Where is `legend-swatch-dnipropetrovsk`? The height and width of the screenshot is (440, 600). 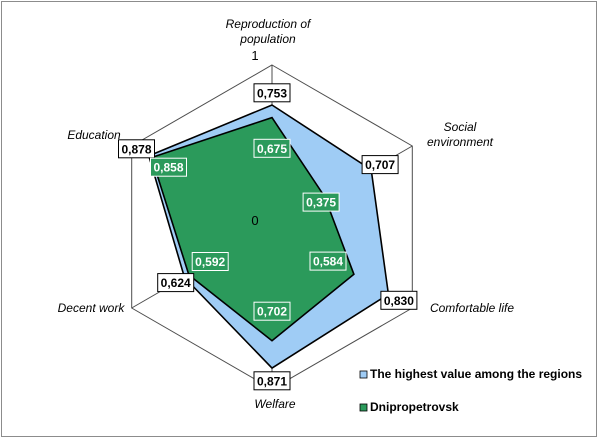 legend-swatch-dnipropetrovsk is located at coordinates (363, 407).